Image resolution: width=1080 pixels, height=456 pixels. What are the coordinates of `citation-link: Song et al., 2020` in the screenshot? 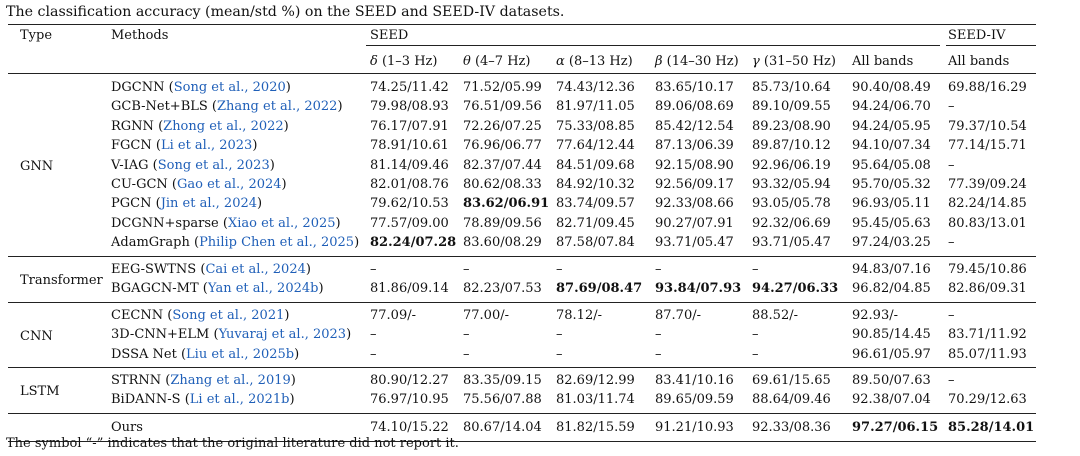 It's located at (229, 87).